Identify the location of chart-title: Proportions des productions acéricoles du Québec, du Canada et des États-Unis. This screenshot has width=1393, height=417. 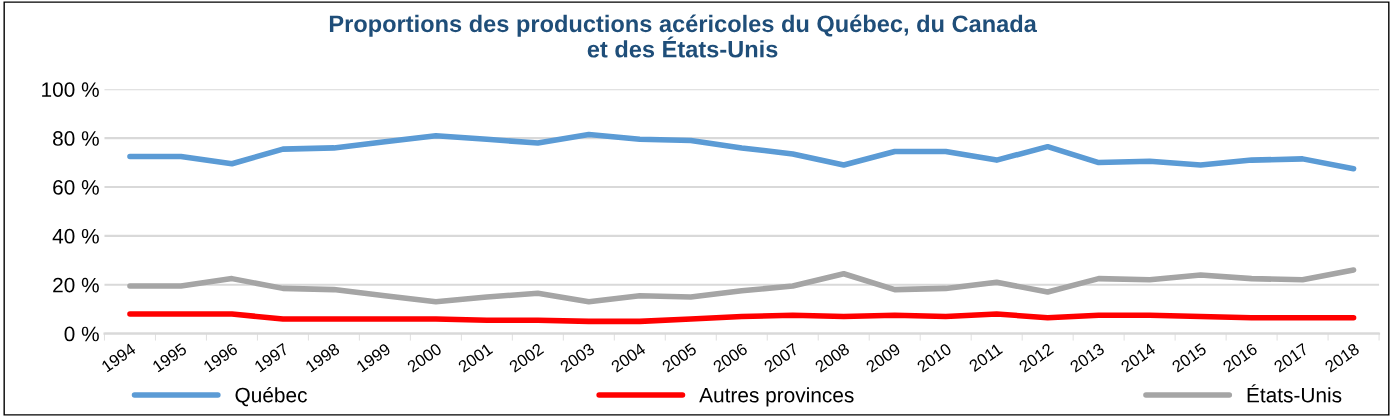
(683, 36).